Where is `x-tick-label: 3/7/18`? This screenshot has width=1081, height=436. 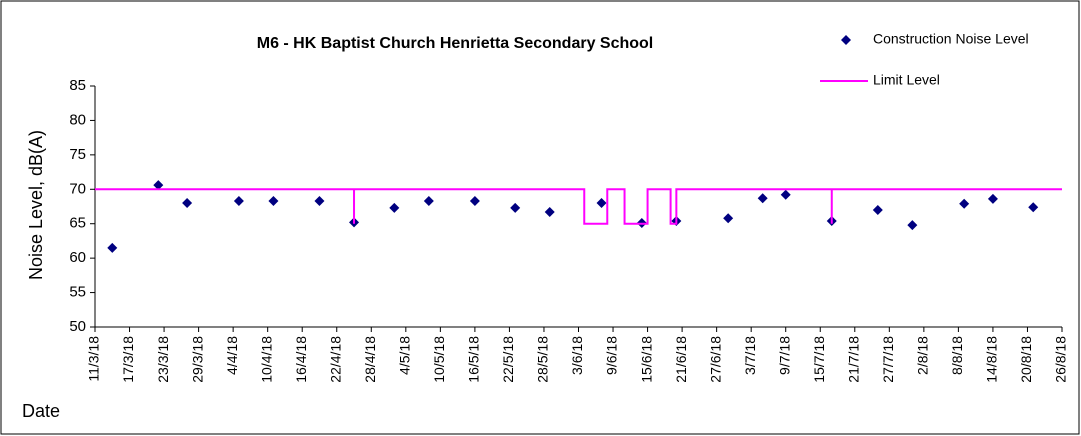
x-tick-label: 3/7/18 is located at coordinates (750, 355).